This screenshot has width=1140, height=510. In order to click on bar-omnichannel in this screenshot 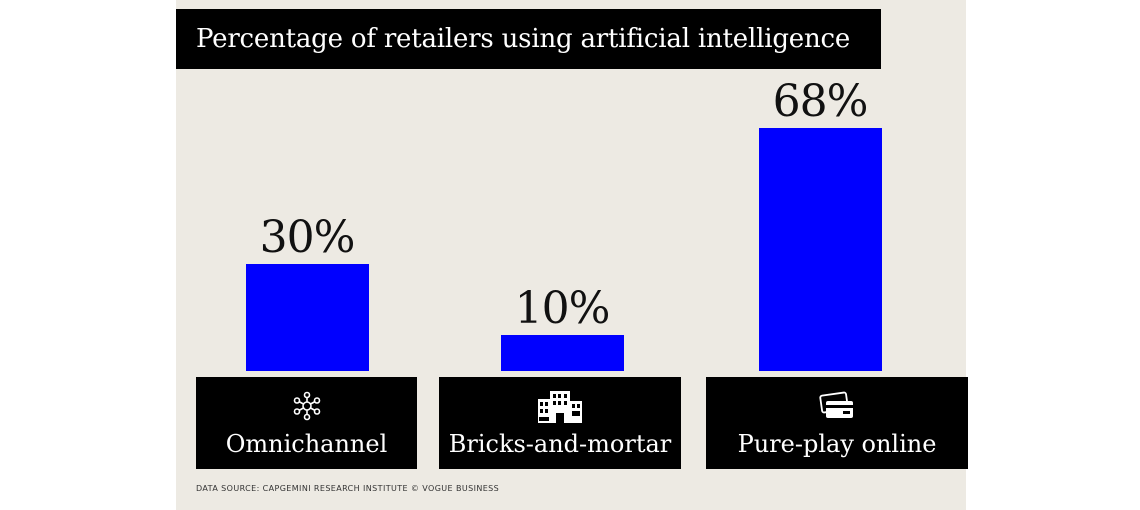, I will do `click(307, 317)`.